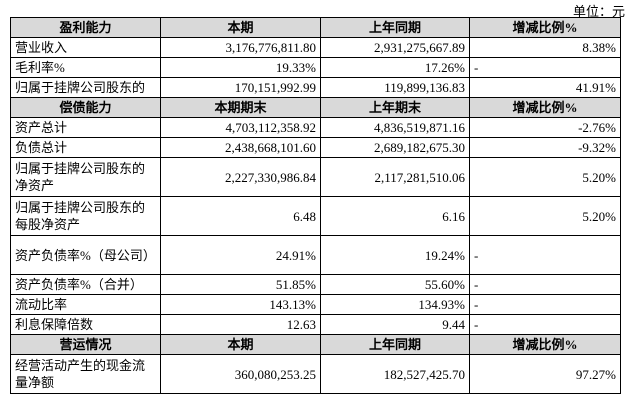 Image resolution: width=629 pixels, height=409 pixels. Describe the element at coordinates (85, 284) in the screenshot. I see `row-label: 资产负债率%（合并）` at that location.